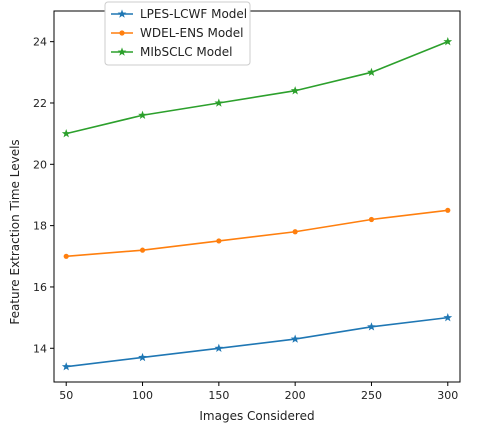  I want to click on x-axis: 50 100 150 200 250 300, so click(258, 392).